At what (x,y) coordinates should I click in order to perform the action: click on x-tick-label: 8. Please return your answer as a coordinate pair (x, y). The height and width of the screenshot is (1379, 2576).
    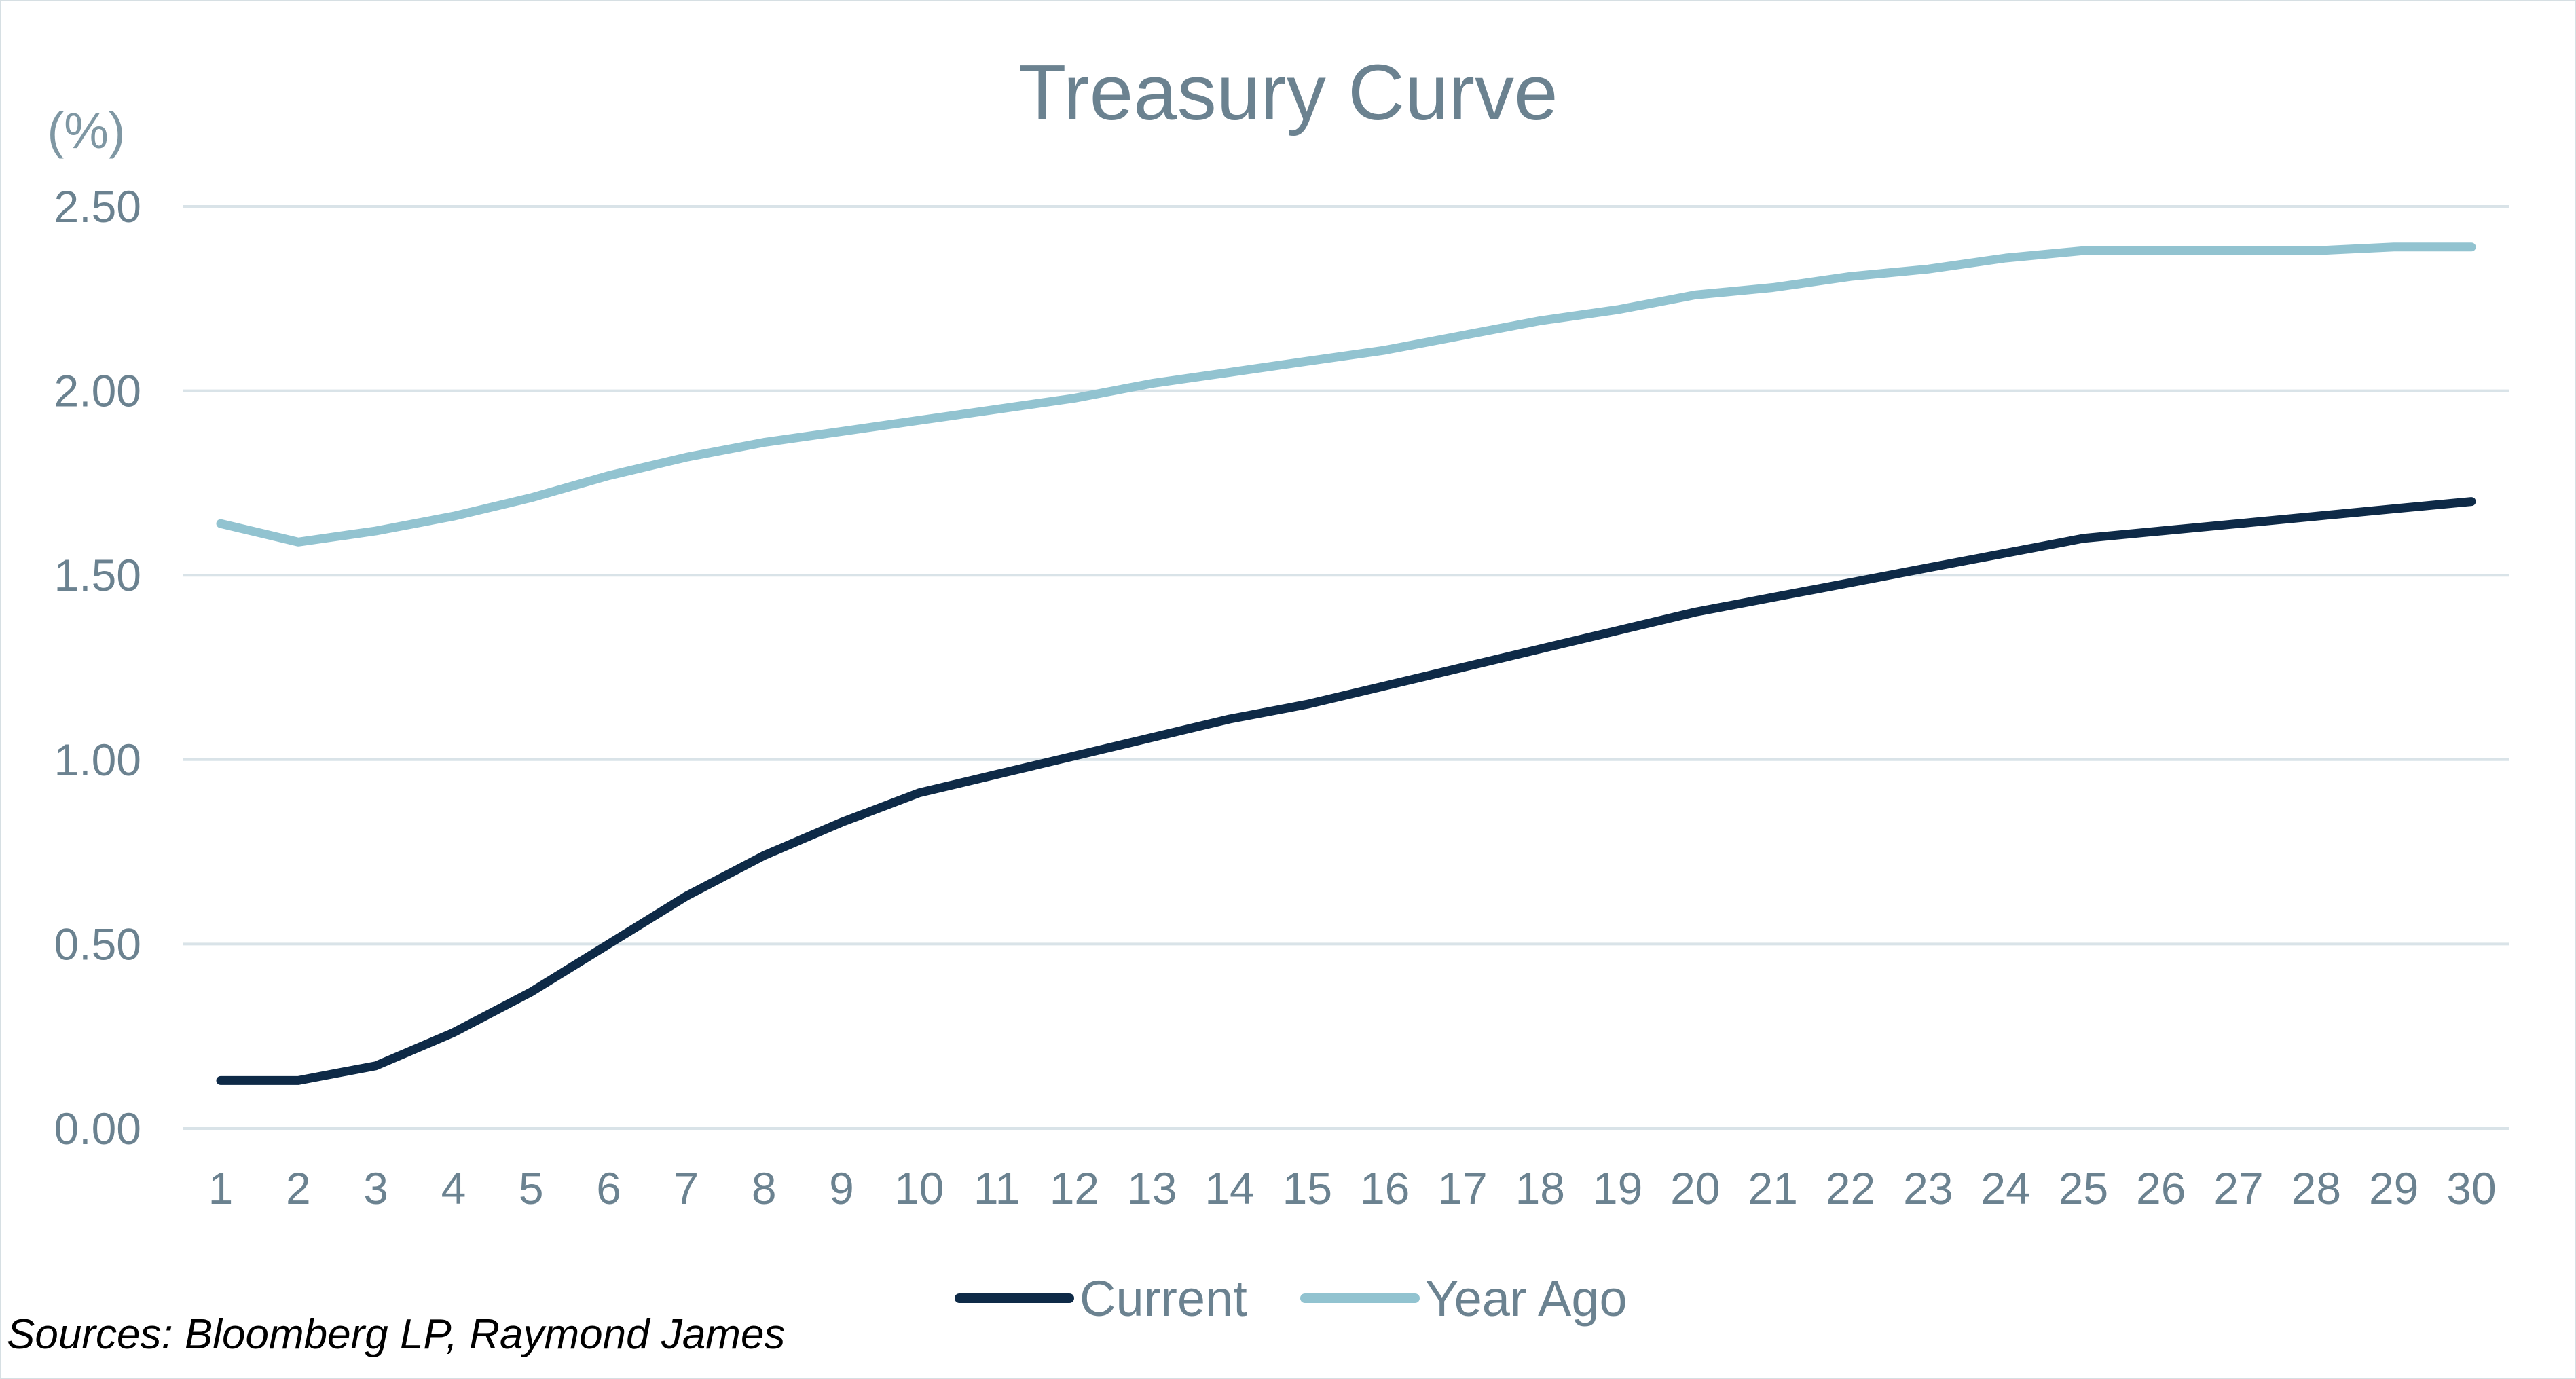
    Looking at the image, I should click on (764, 1188).